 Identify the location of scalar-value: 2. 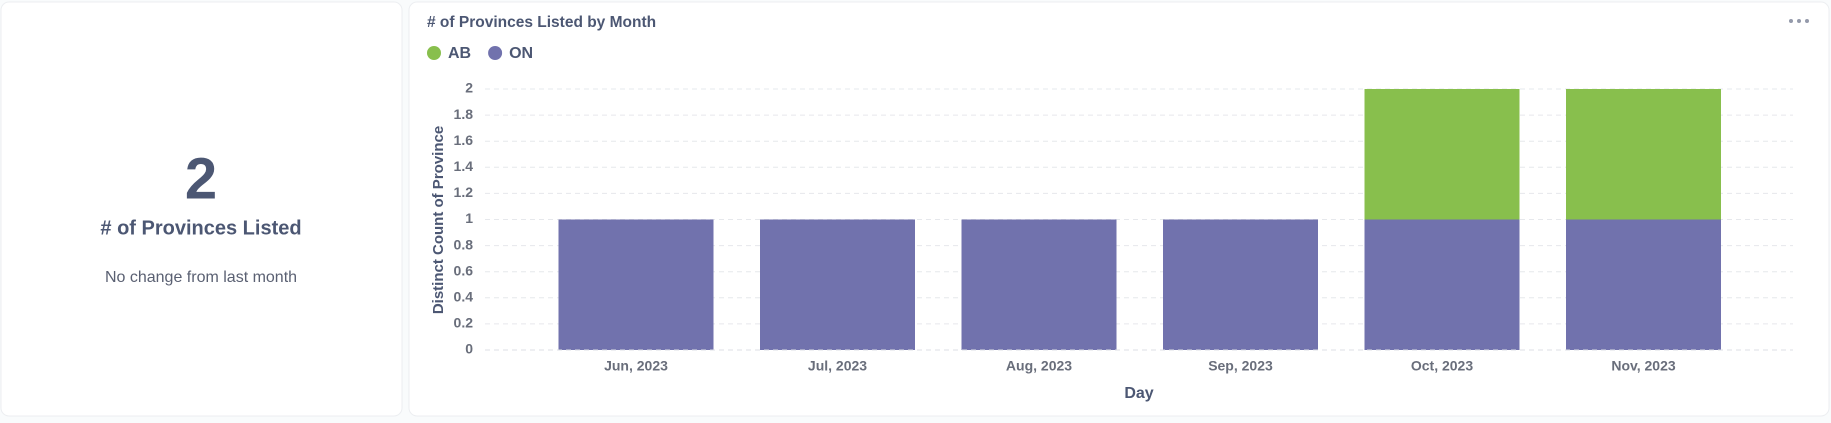
(201, 178).